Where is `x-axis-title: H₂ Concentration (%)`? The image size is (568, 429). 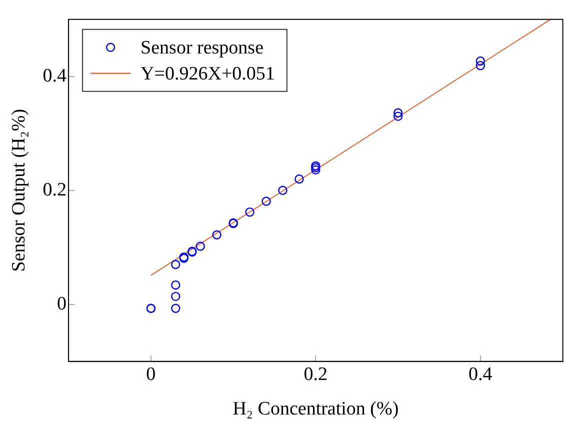 x-axis-title: H₂ Concentration (%) is located at coordinates (315, 409).